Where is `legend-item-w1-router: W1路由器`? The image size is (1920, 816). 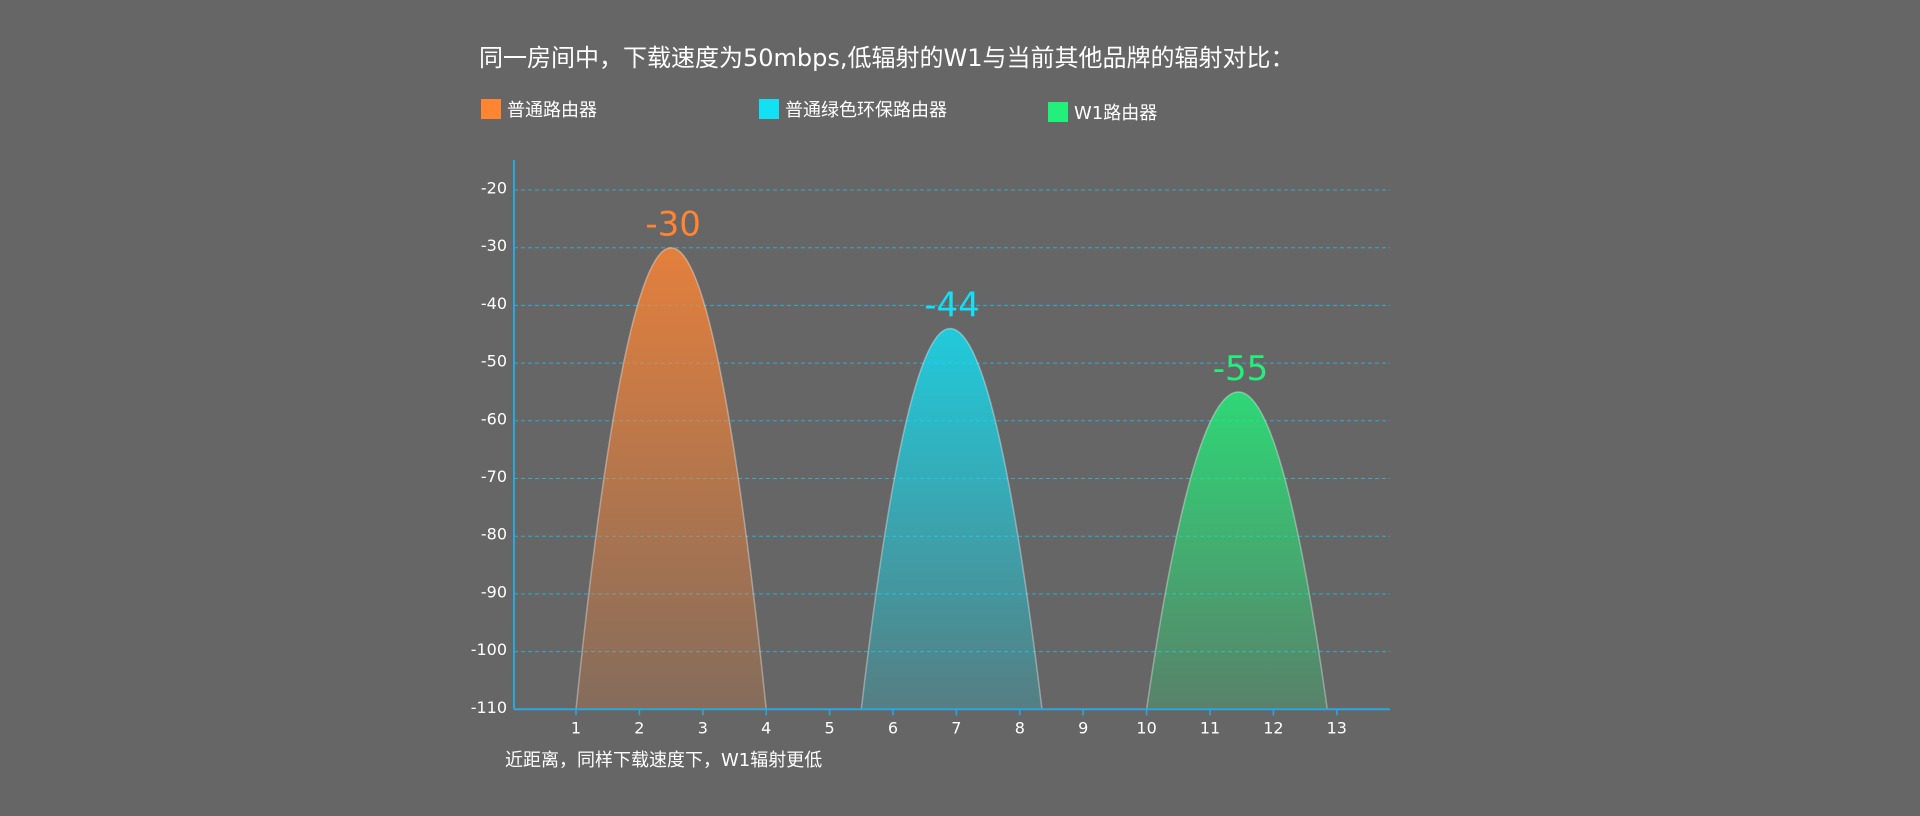 legend-item-w1-router: W1路由器 is located at coordinates (1102, 112).